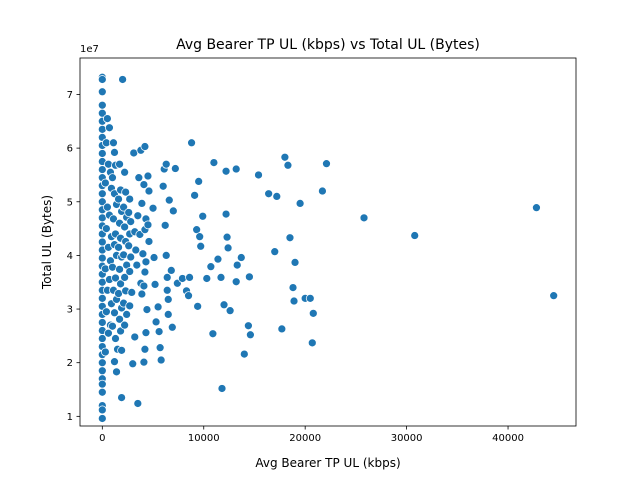 The height and width of the screenshot is (480, 640). Describe the element at coordinates (70, 95) in the screenshot. I see `y-tick-label: 7` at that location.